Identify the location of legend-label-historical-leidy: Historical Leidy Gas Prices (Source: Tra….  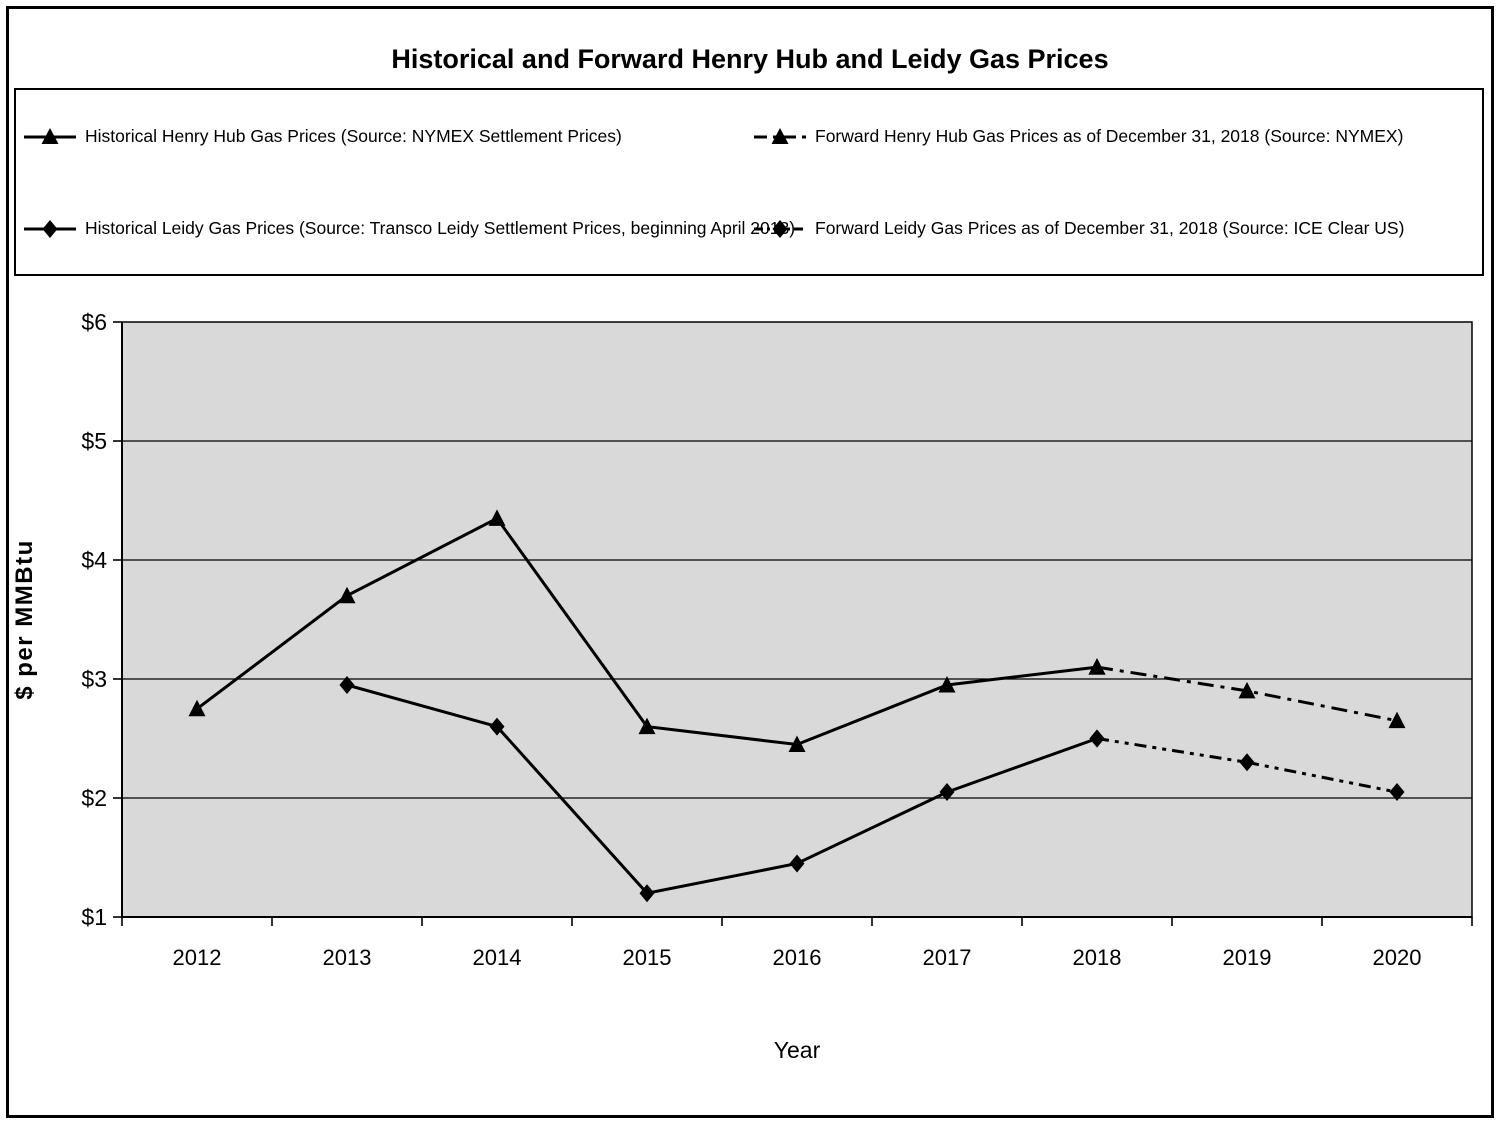
(440, 228).